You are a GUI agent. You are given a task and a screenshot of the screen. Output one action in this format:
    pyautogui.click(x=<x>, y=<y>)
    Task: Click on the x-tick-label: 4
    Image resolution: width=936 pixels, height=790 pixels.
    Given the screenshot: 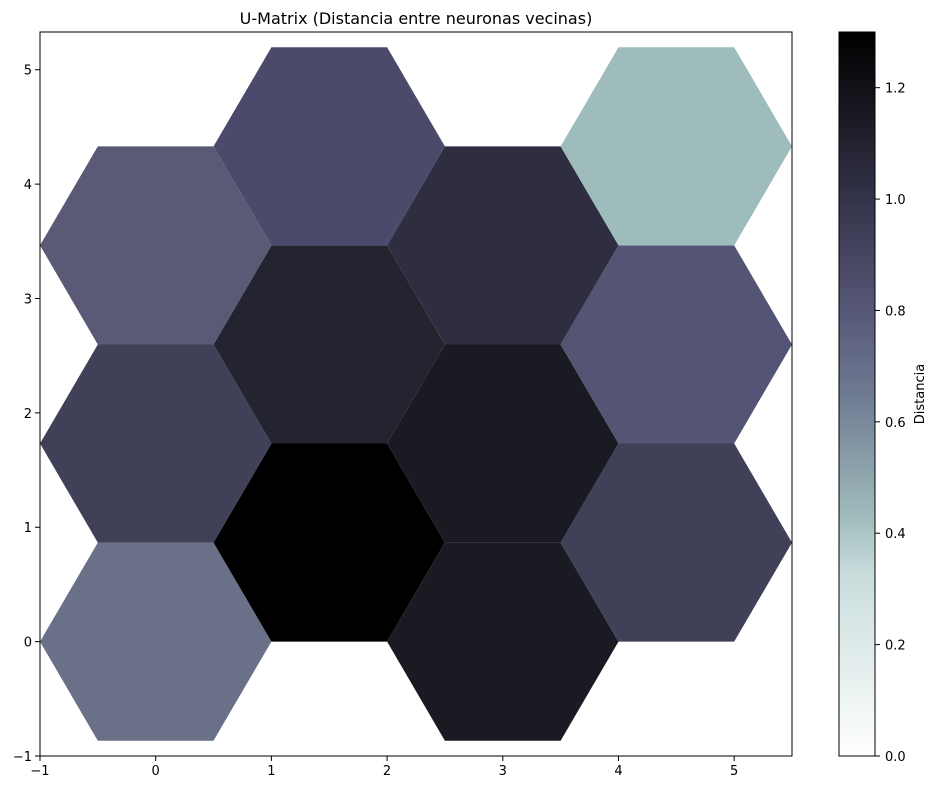 What is the action you would take?
    pyautogui.click(x=618, y=771)
    